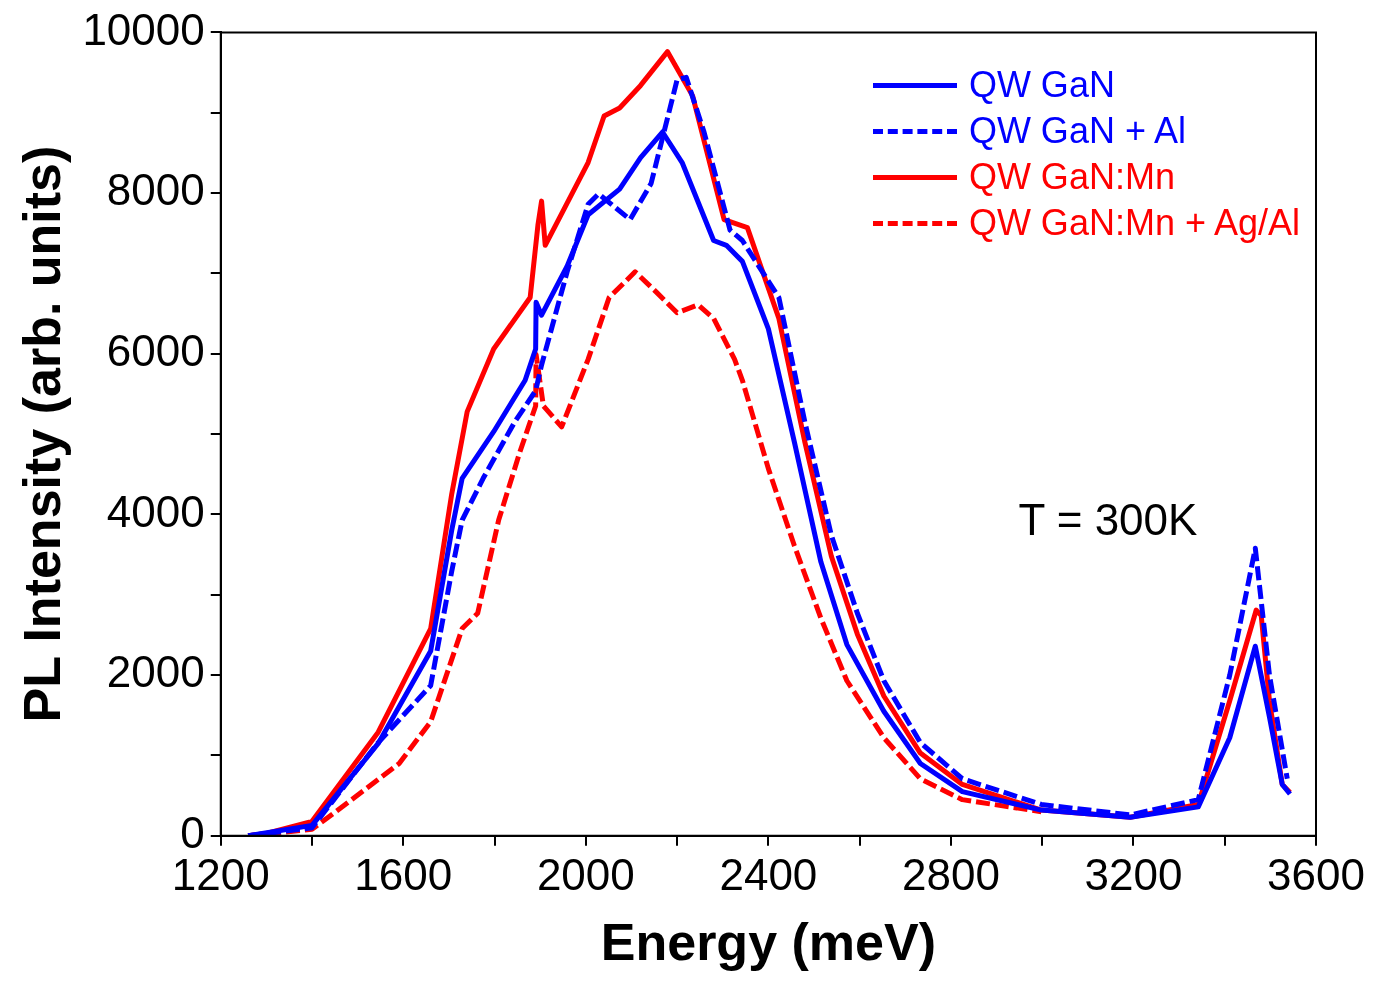 This screenshot has height=981, width=1376. Describe the element at coordinates (1316, 875) in the screenshot. I see `x-tick-label: 3600` at that location.